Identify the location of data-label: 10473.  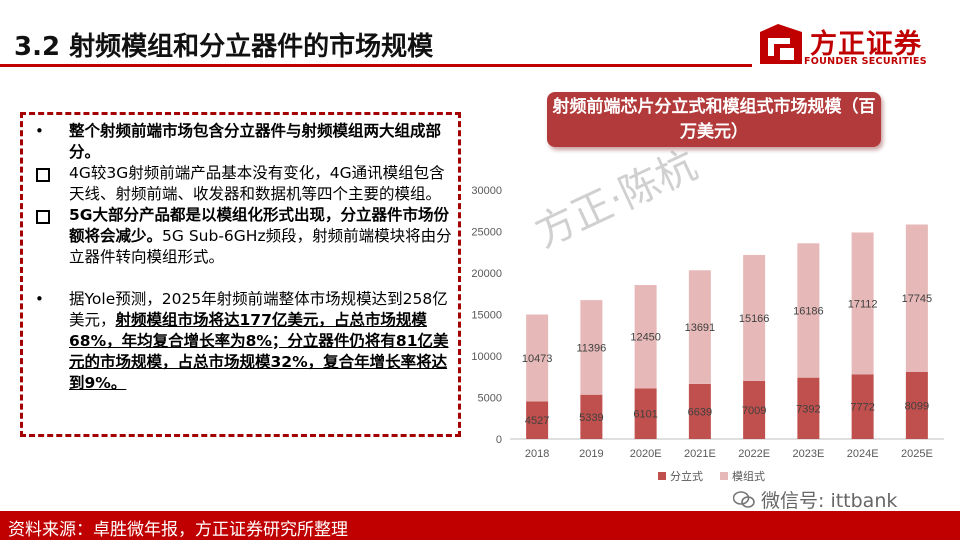
(537, 359).